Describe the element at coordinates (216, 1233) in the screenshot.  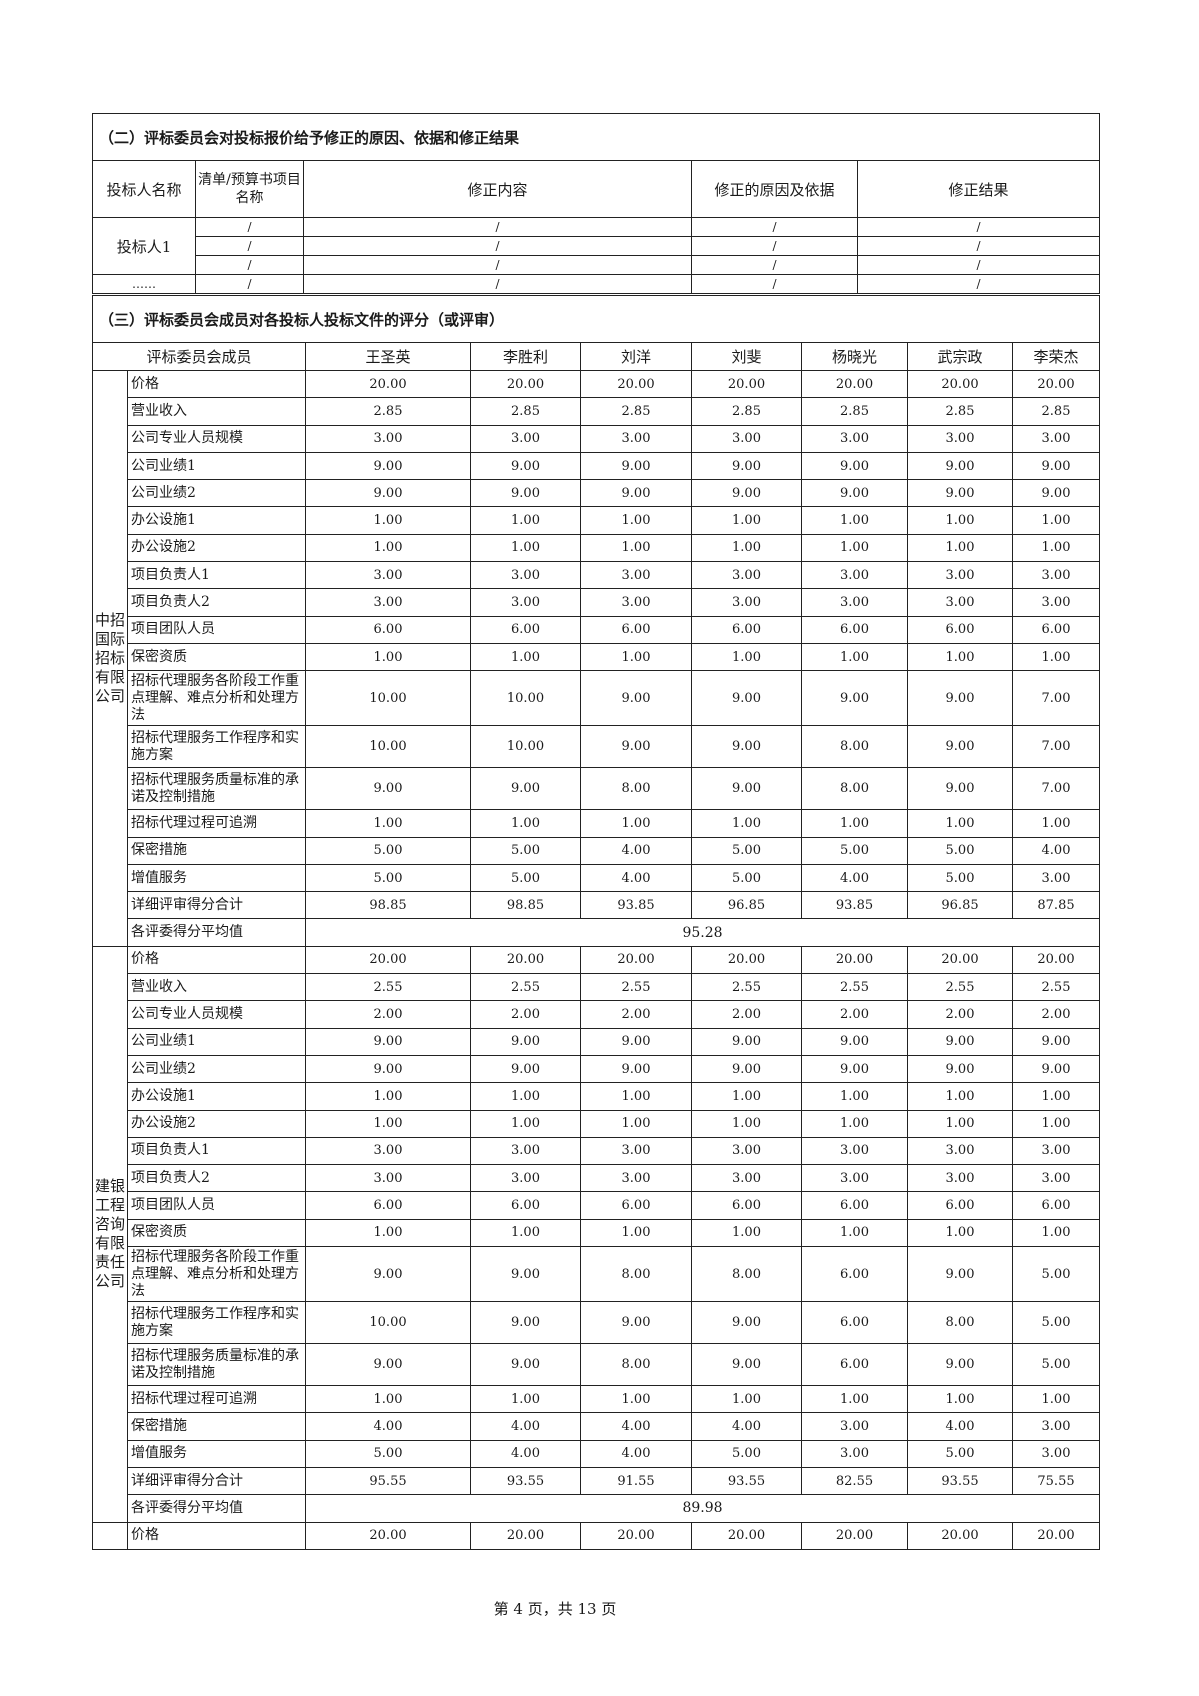
I see `criterion-label: 保密资质` at that location.